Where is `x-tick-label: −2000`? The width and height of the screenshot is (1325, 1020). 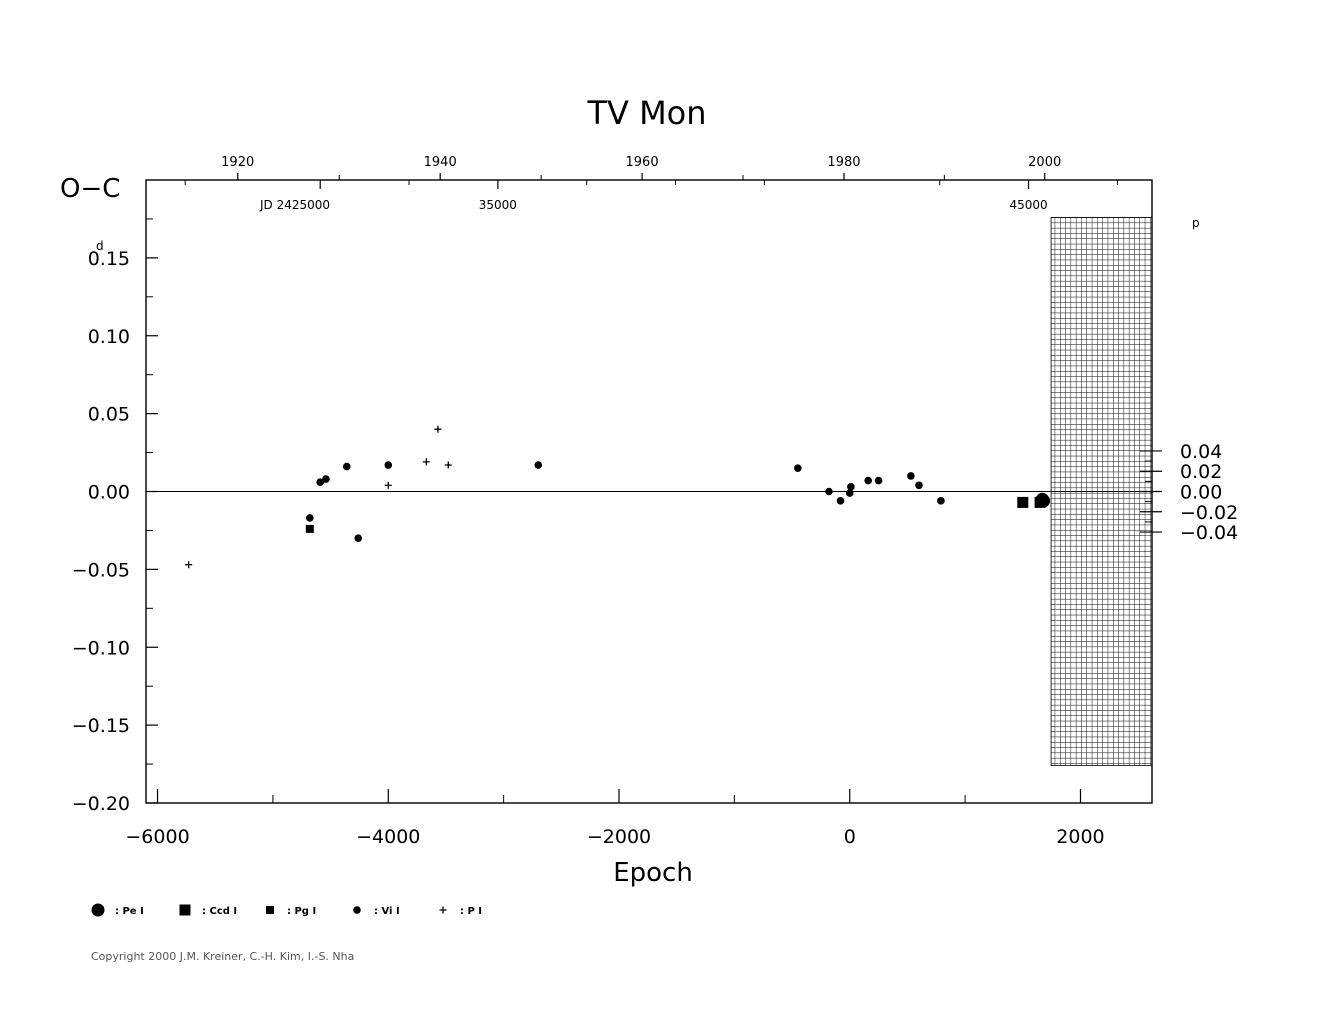 x-tick-label: −2000 is located at coordinates (619, 837).